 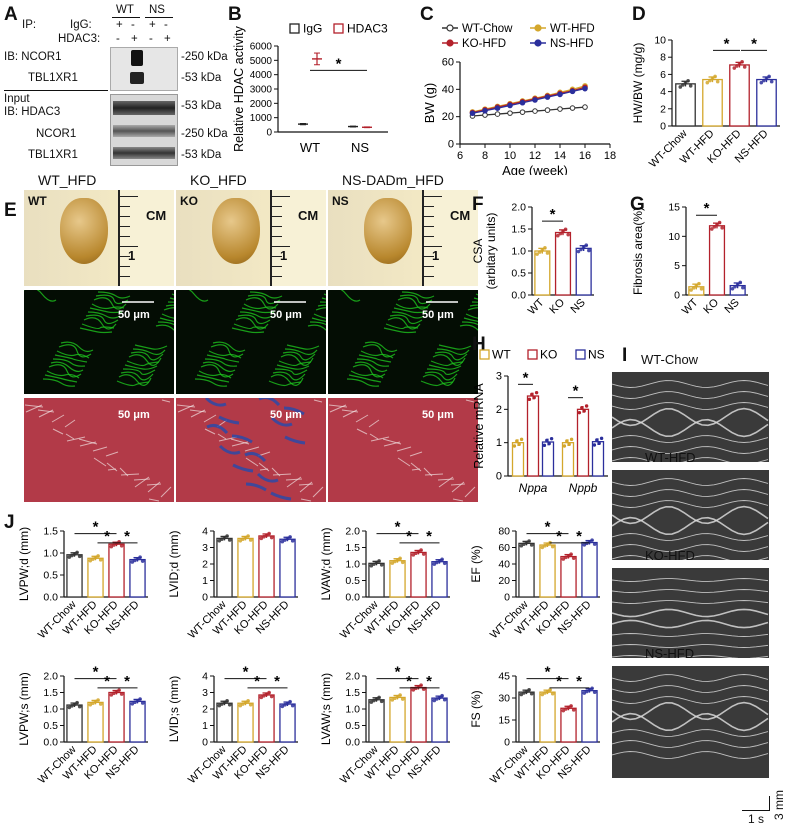 I want to click on legend-label: KO, so click(x=548, y=355).